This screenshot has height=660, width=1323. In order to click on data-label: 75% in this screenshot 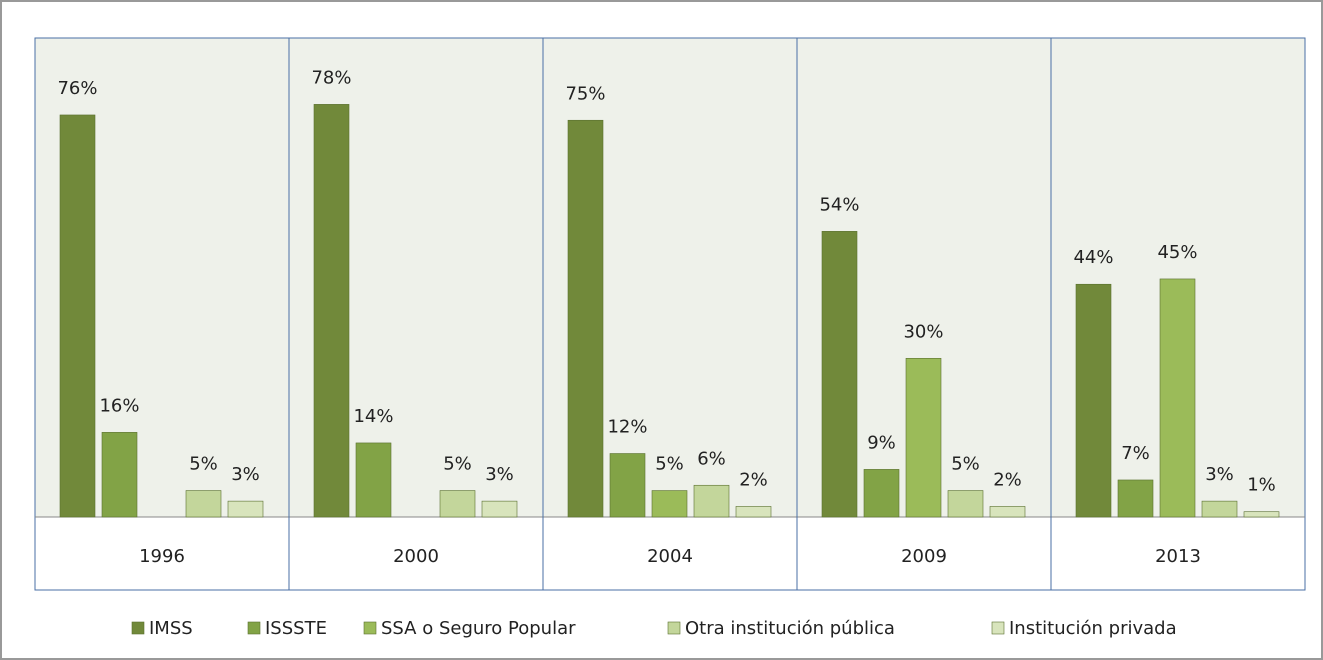, I will do `click(585, 93)`.